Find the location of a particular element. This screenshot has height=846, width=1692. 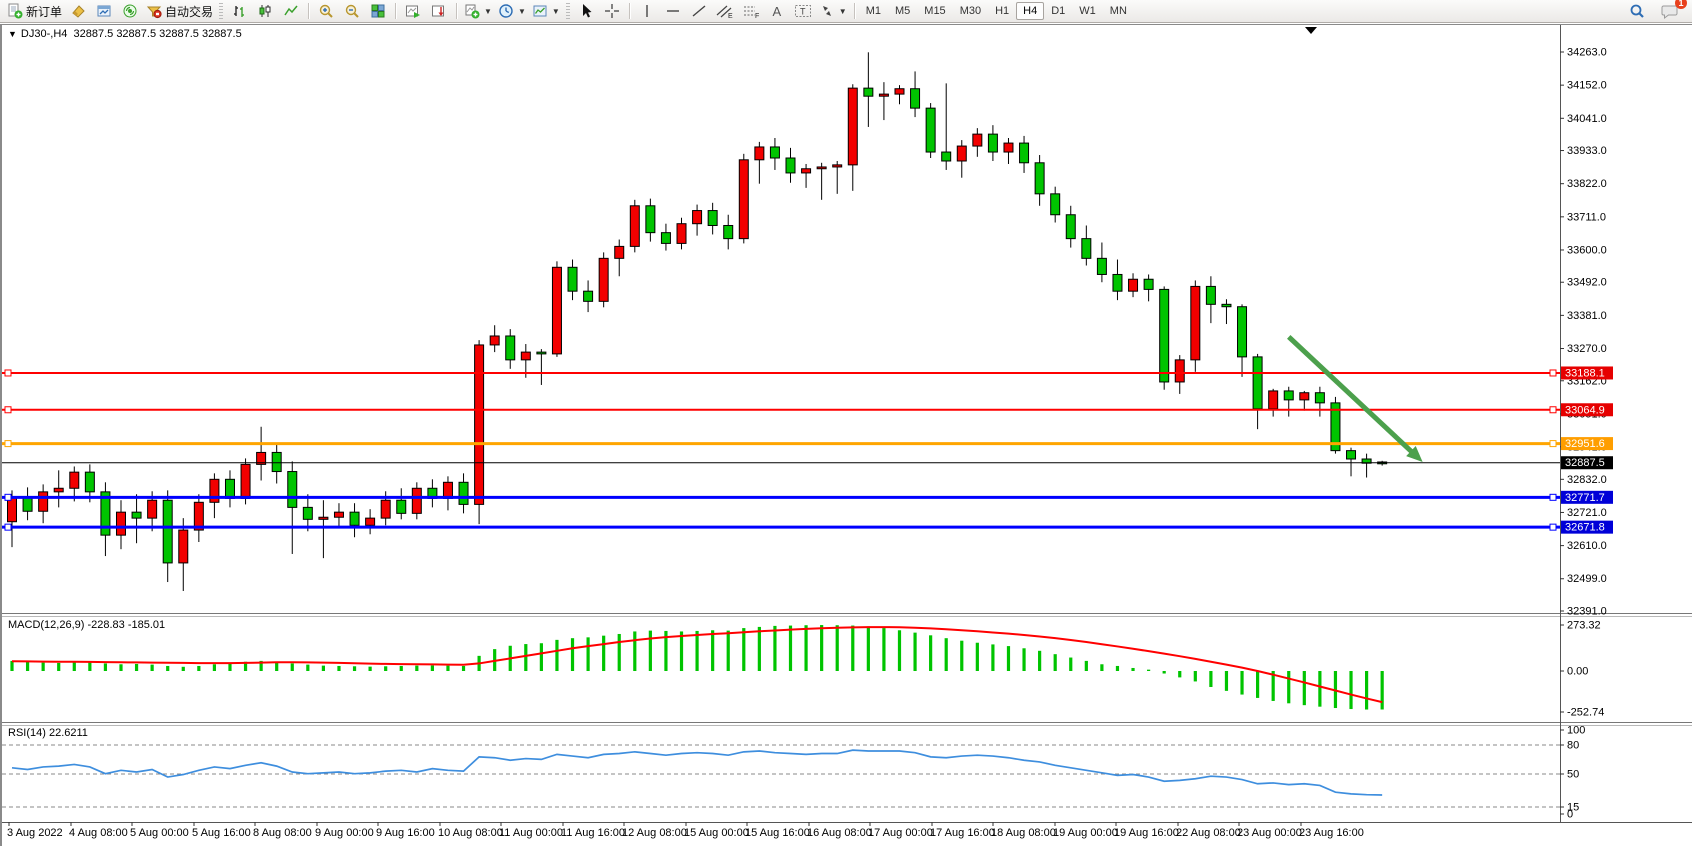

horizontal-line-tool-button is located at coordinates (673, 11).